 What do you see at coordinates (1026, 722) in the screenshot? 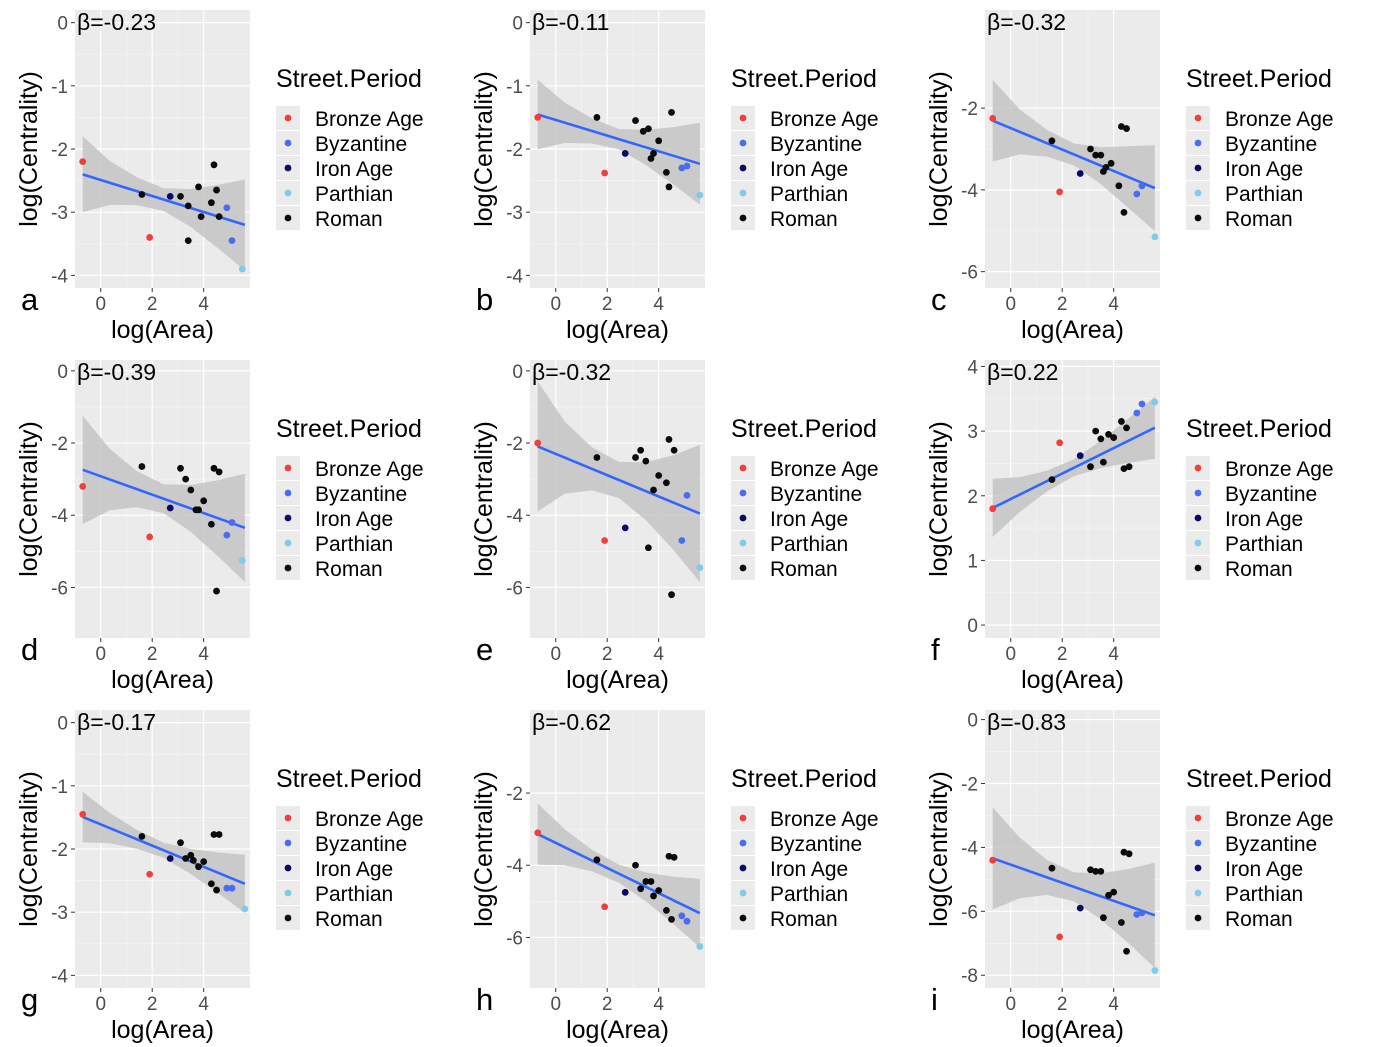
I see `beta-annotation: β=-0.83` at bounding box center [1026, 722].